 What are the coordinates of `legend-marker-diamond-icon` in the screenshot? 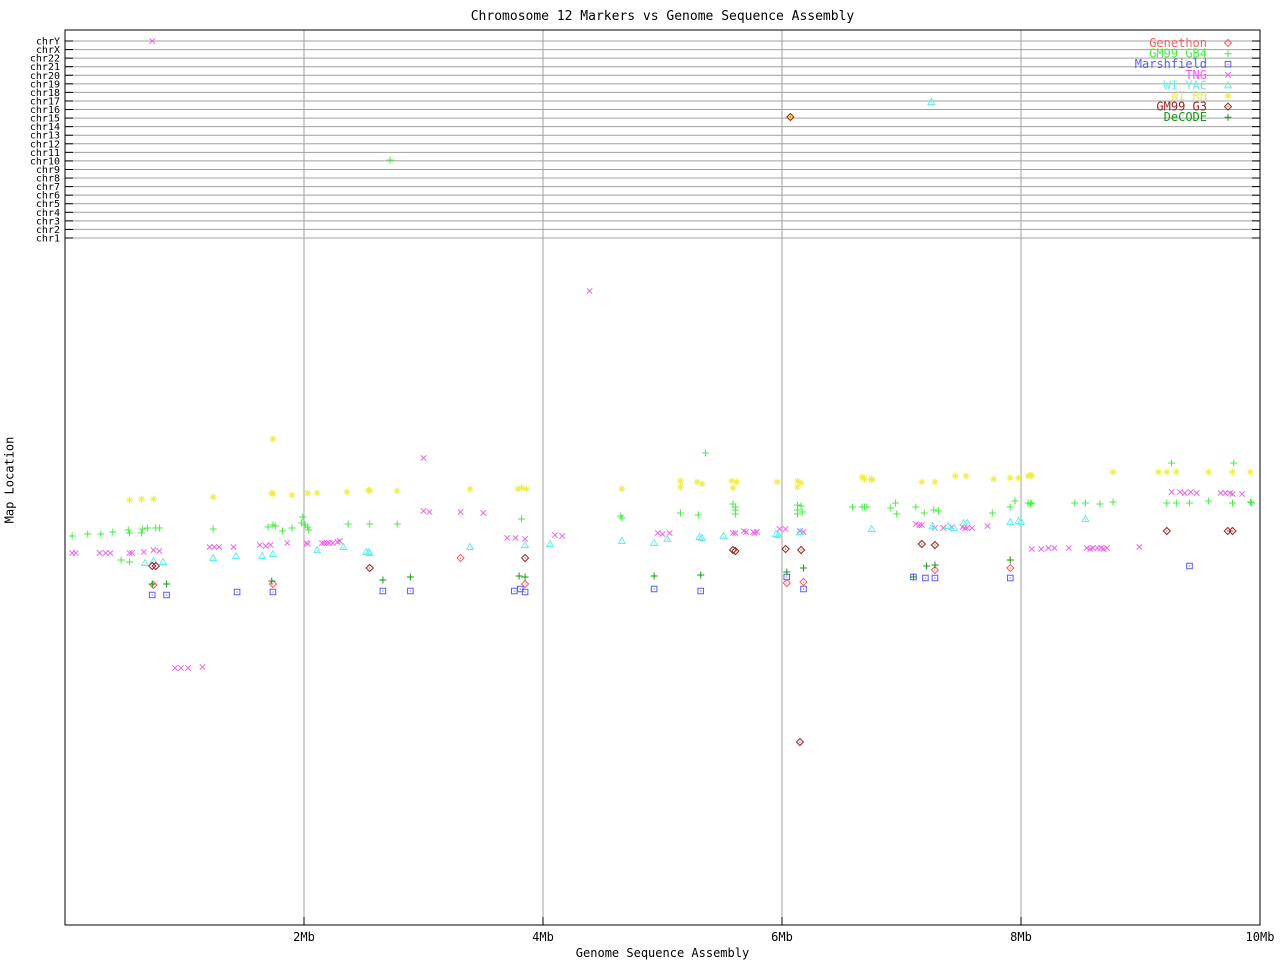 It's located at (1228, 43).